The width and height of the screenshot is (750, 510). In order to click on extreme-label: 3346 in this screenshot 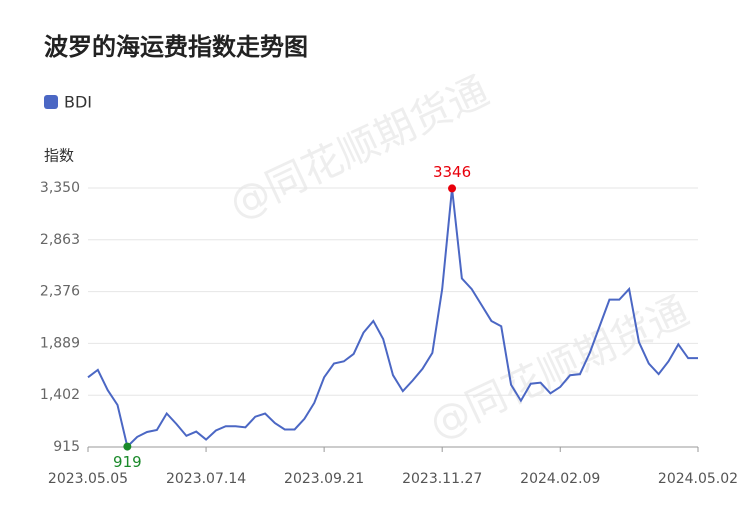, I will do `click(452, 172)`.